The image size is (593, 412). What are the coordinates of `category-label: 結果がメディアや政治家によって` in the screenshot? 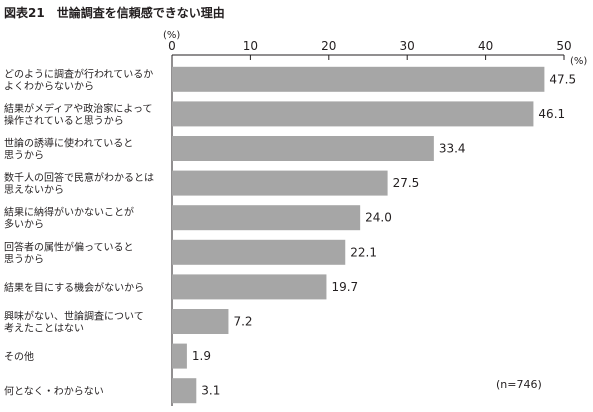 It's located at (78, 108).